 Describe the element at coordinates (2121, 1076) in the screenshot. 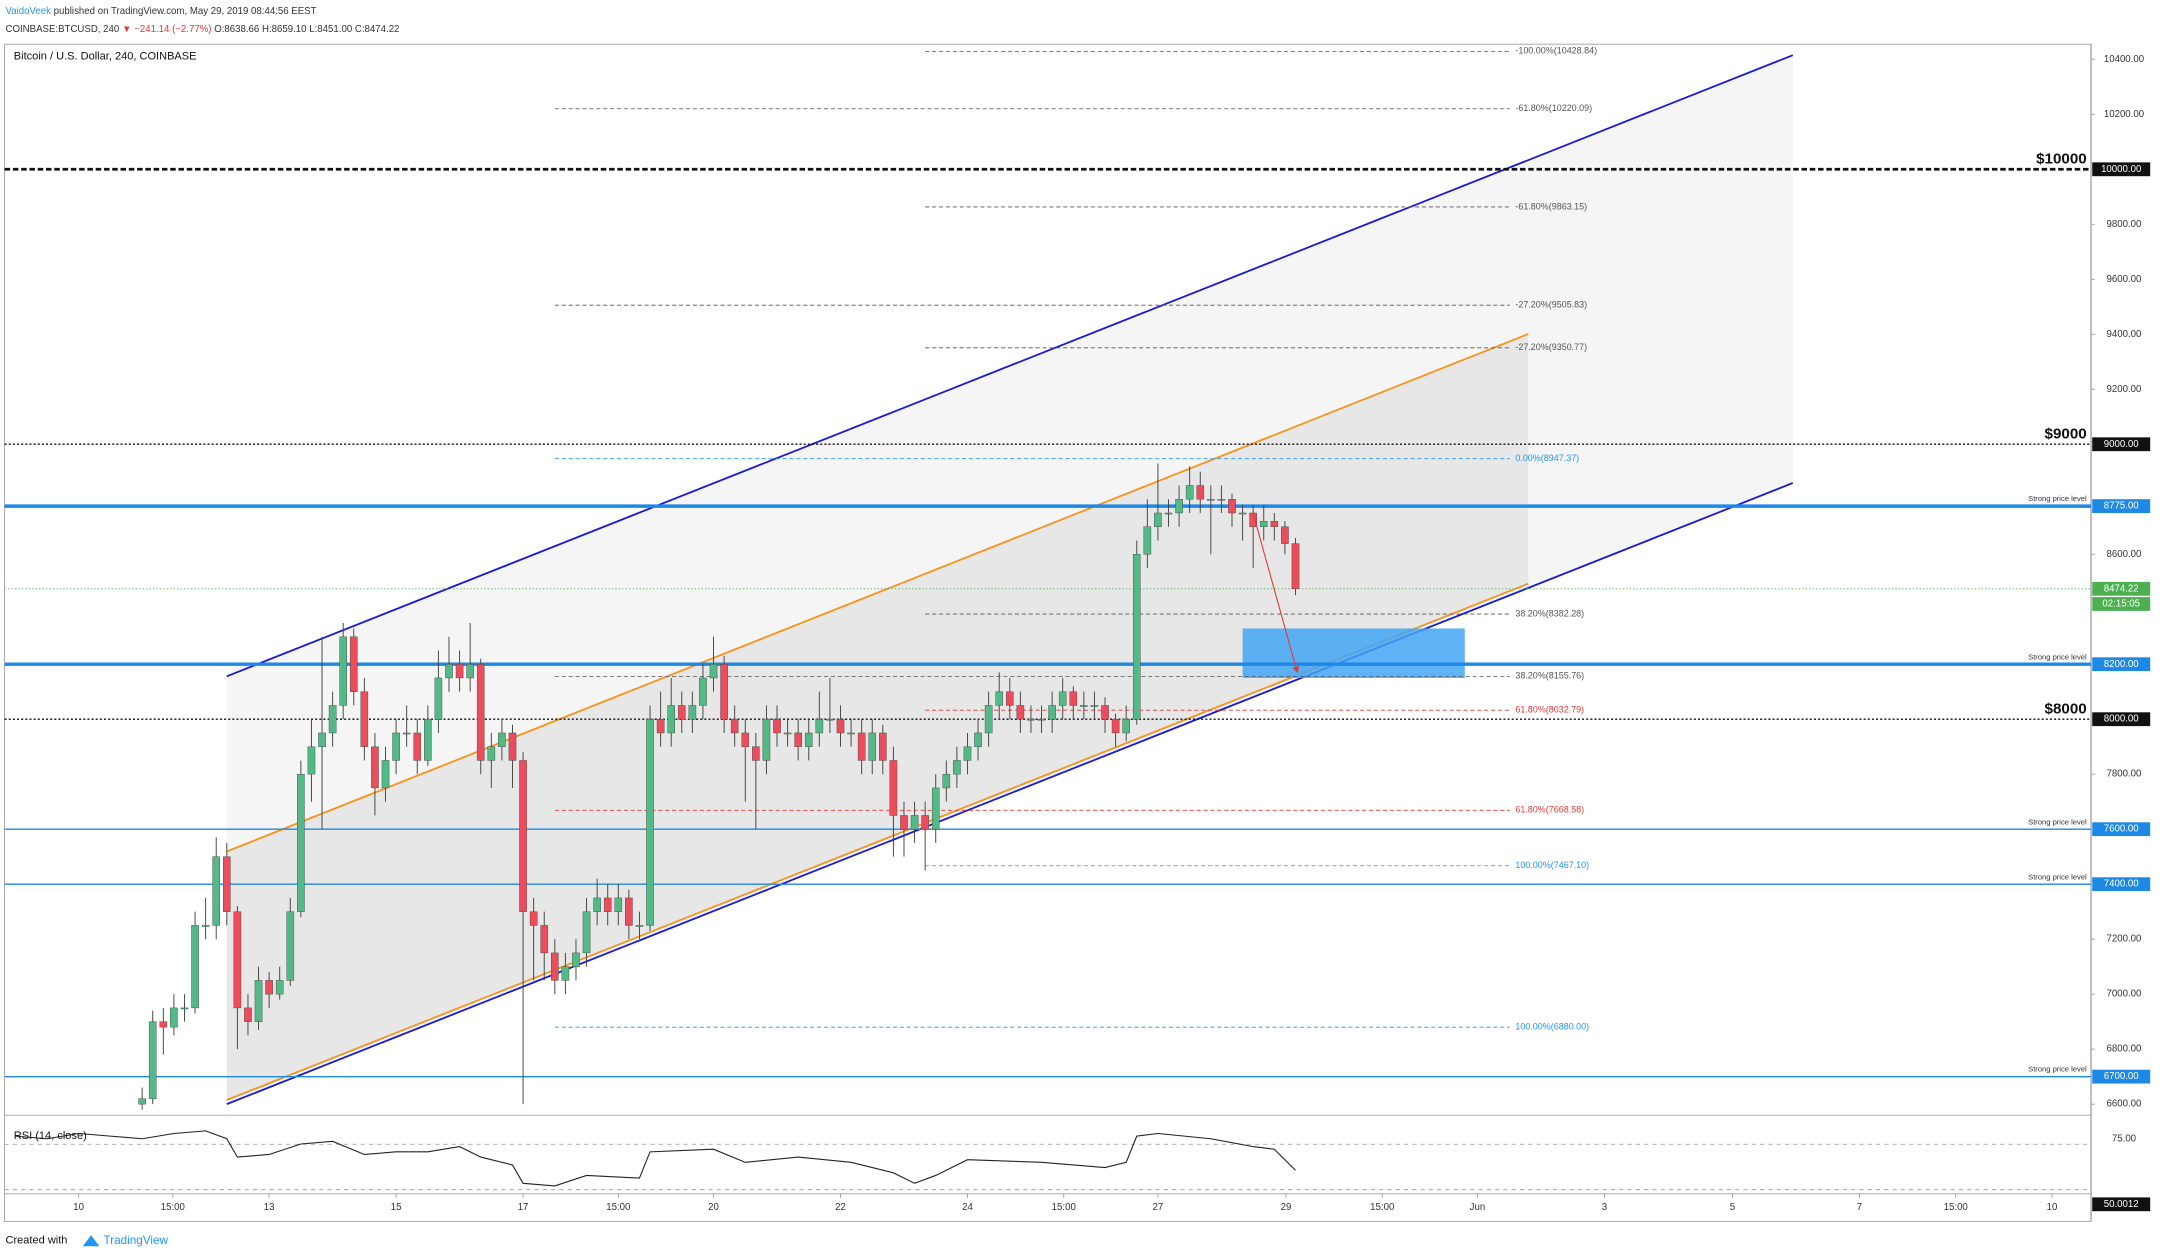

I see `price-badge-label: 6700.00` at that location.